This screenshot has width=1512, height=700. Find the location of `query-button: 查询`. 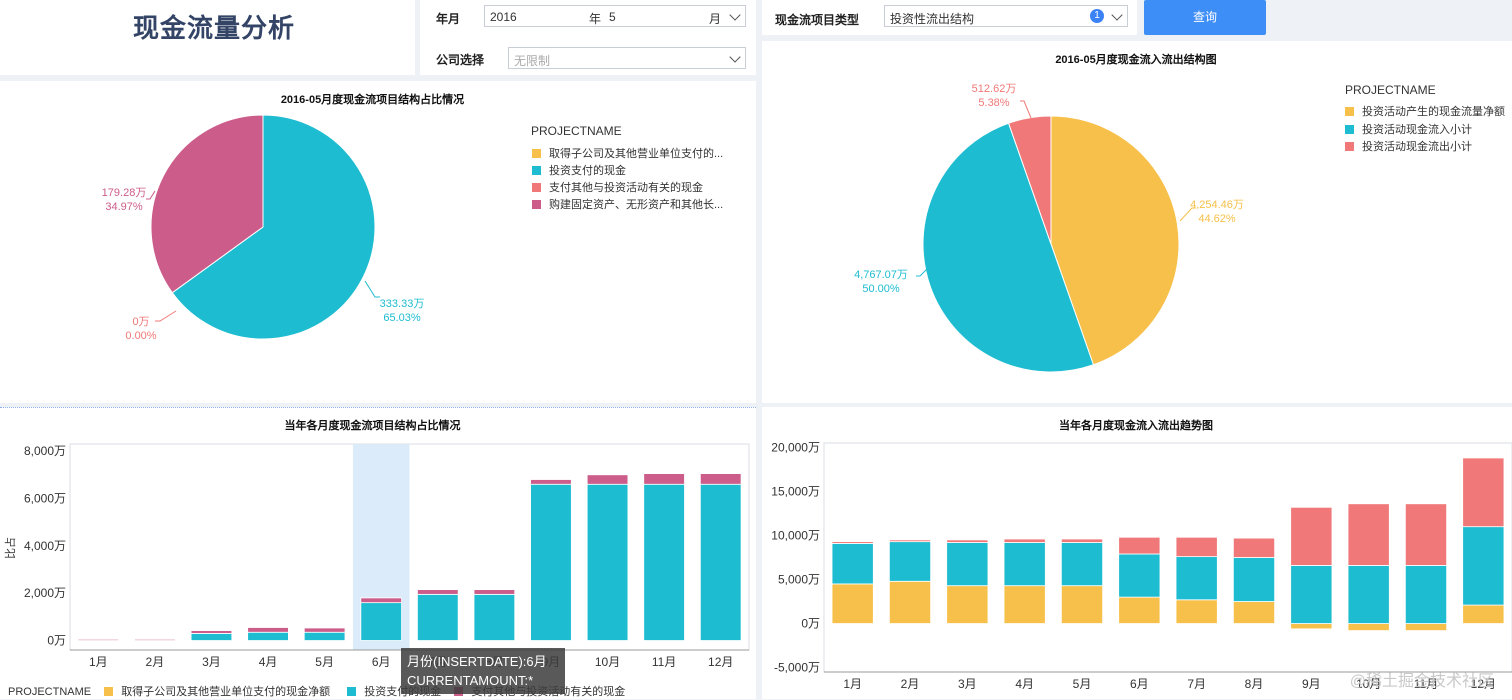

query-button: 查询 is located at coordinates (1205, 17).